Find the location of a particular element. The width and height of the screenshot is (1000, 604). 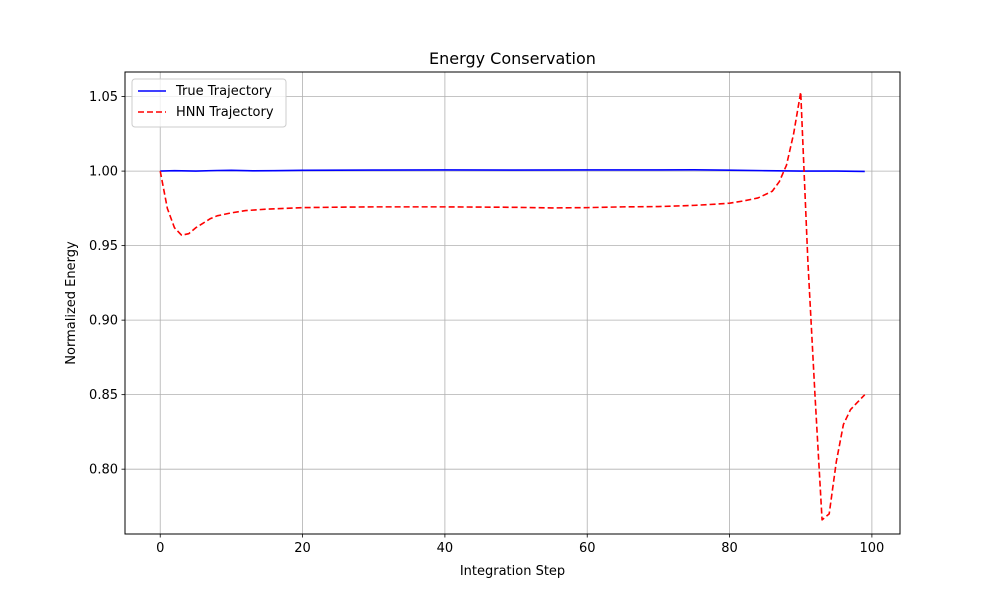

y-axis-ticks: 0.80 0.85 0.90 0.95 1.00 1.05 is located at coordinates (107, 284).